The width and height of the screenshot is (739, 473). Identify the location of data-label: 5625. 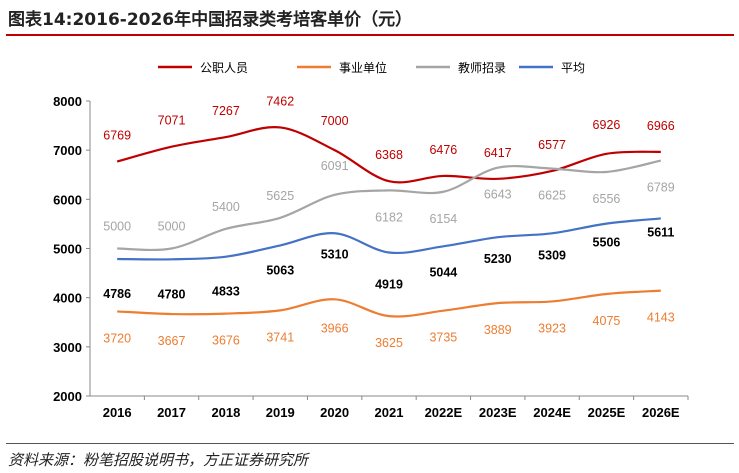
(280, 196).